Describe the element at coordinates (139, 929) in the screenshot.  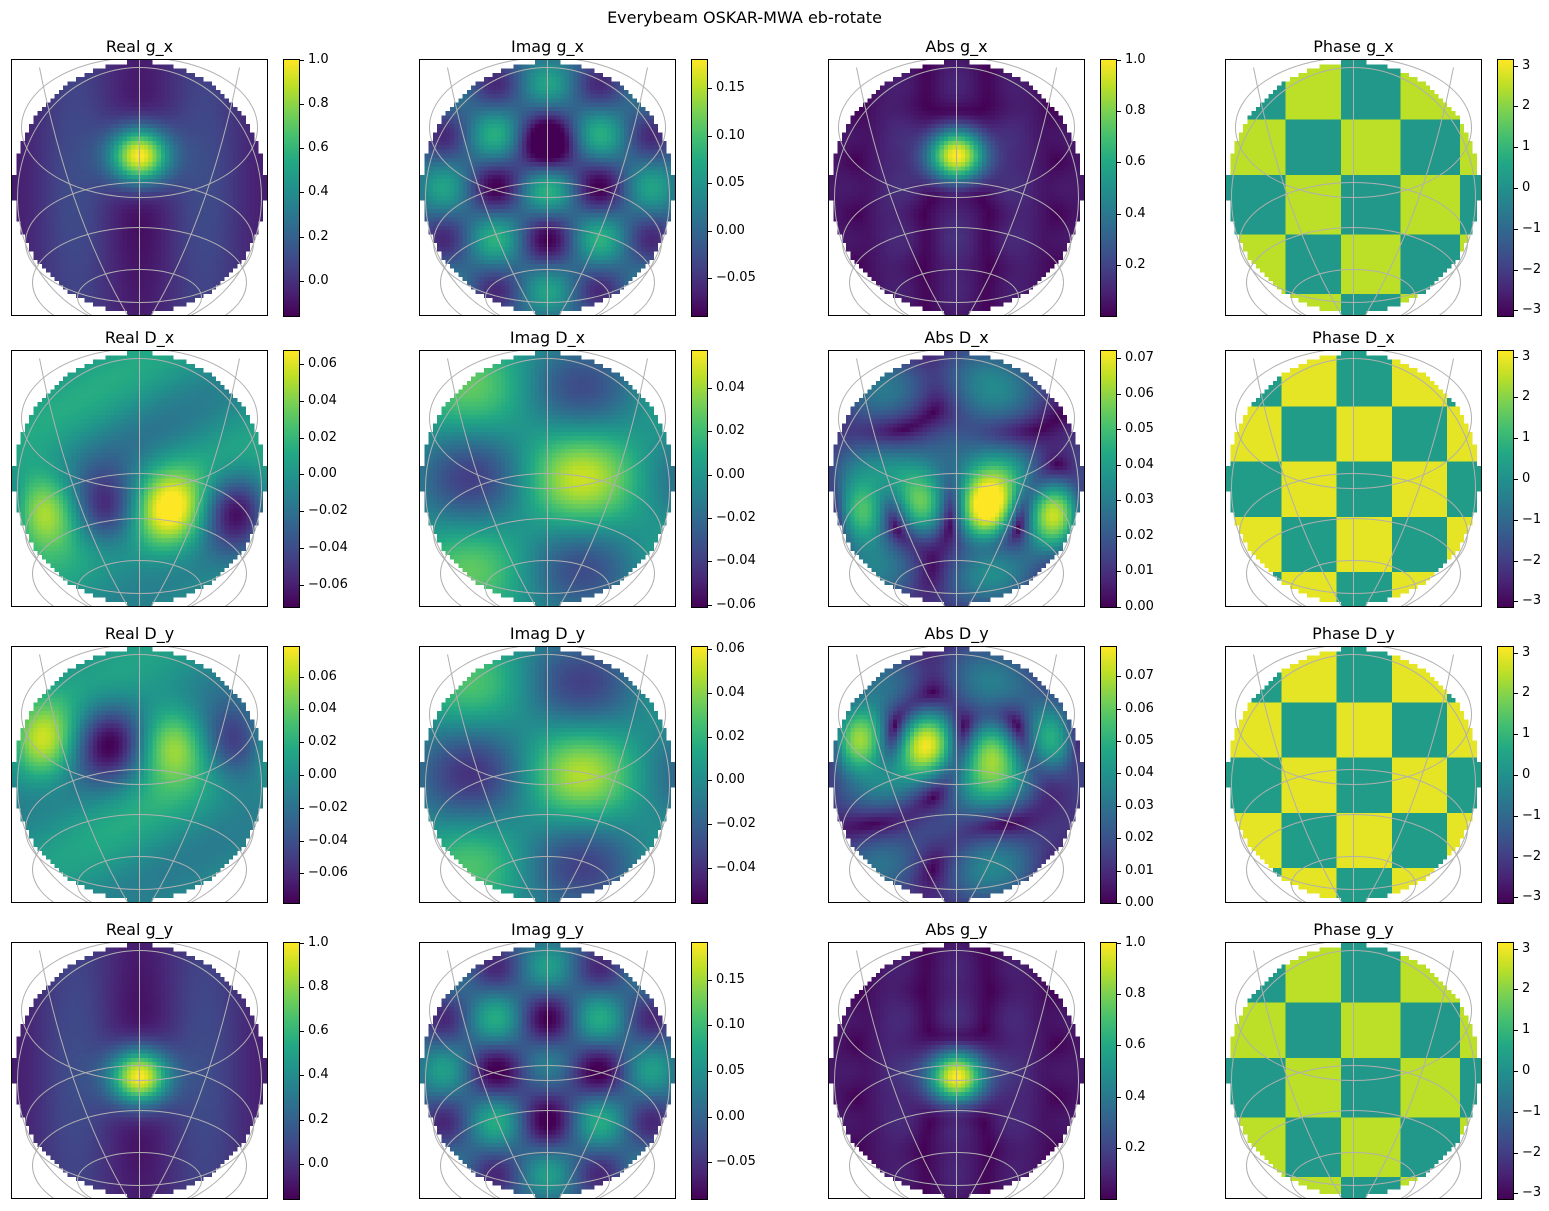
I see `panel-title: Real g_y` at that location.